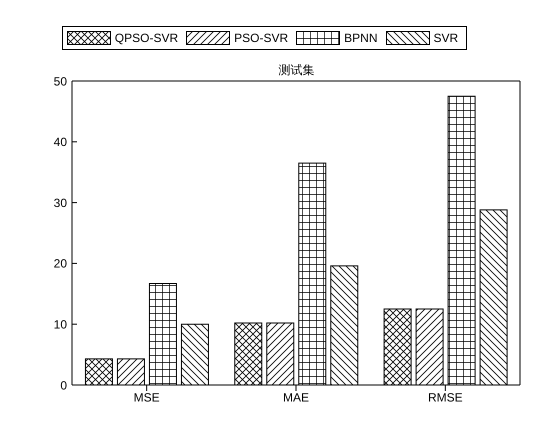  Describe the element at coordinates (146, 38) in the screenshot. I see `legend-label: QPSO-SVR` at that location.